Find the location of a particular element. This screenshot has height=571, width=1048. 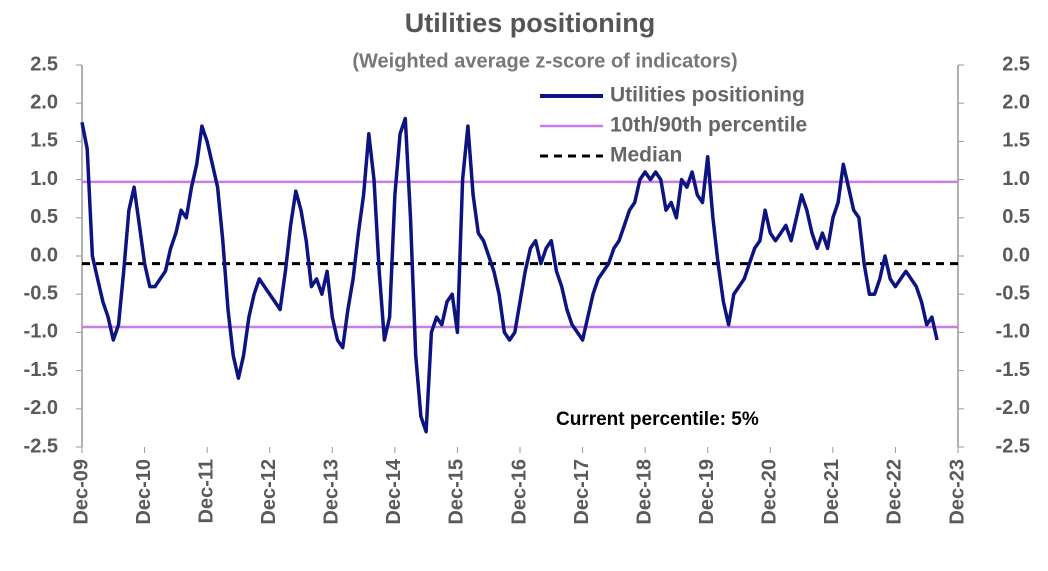

y2-tick-label: 2.0 is located at coordinates (1016, 102).